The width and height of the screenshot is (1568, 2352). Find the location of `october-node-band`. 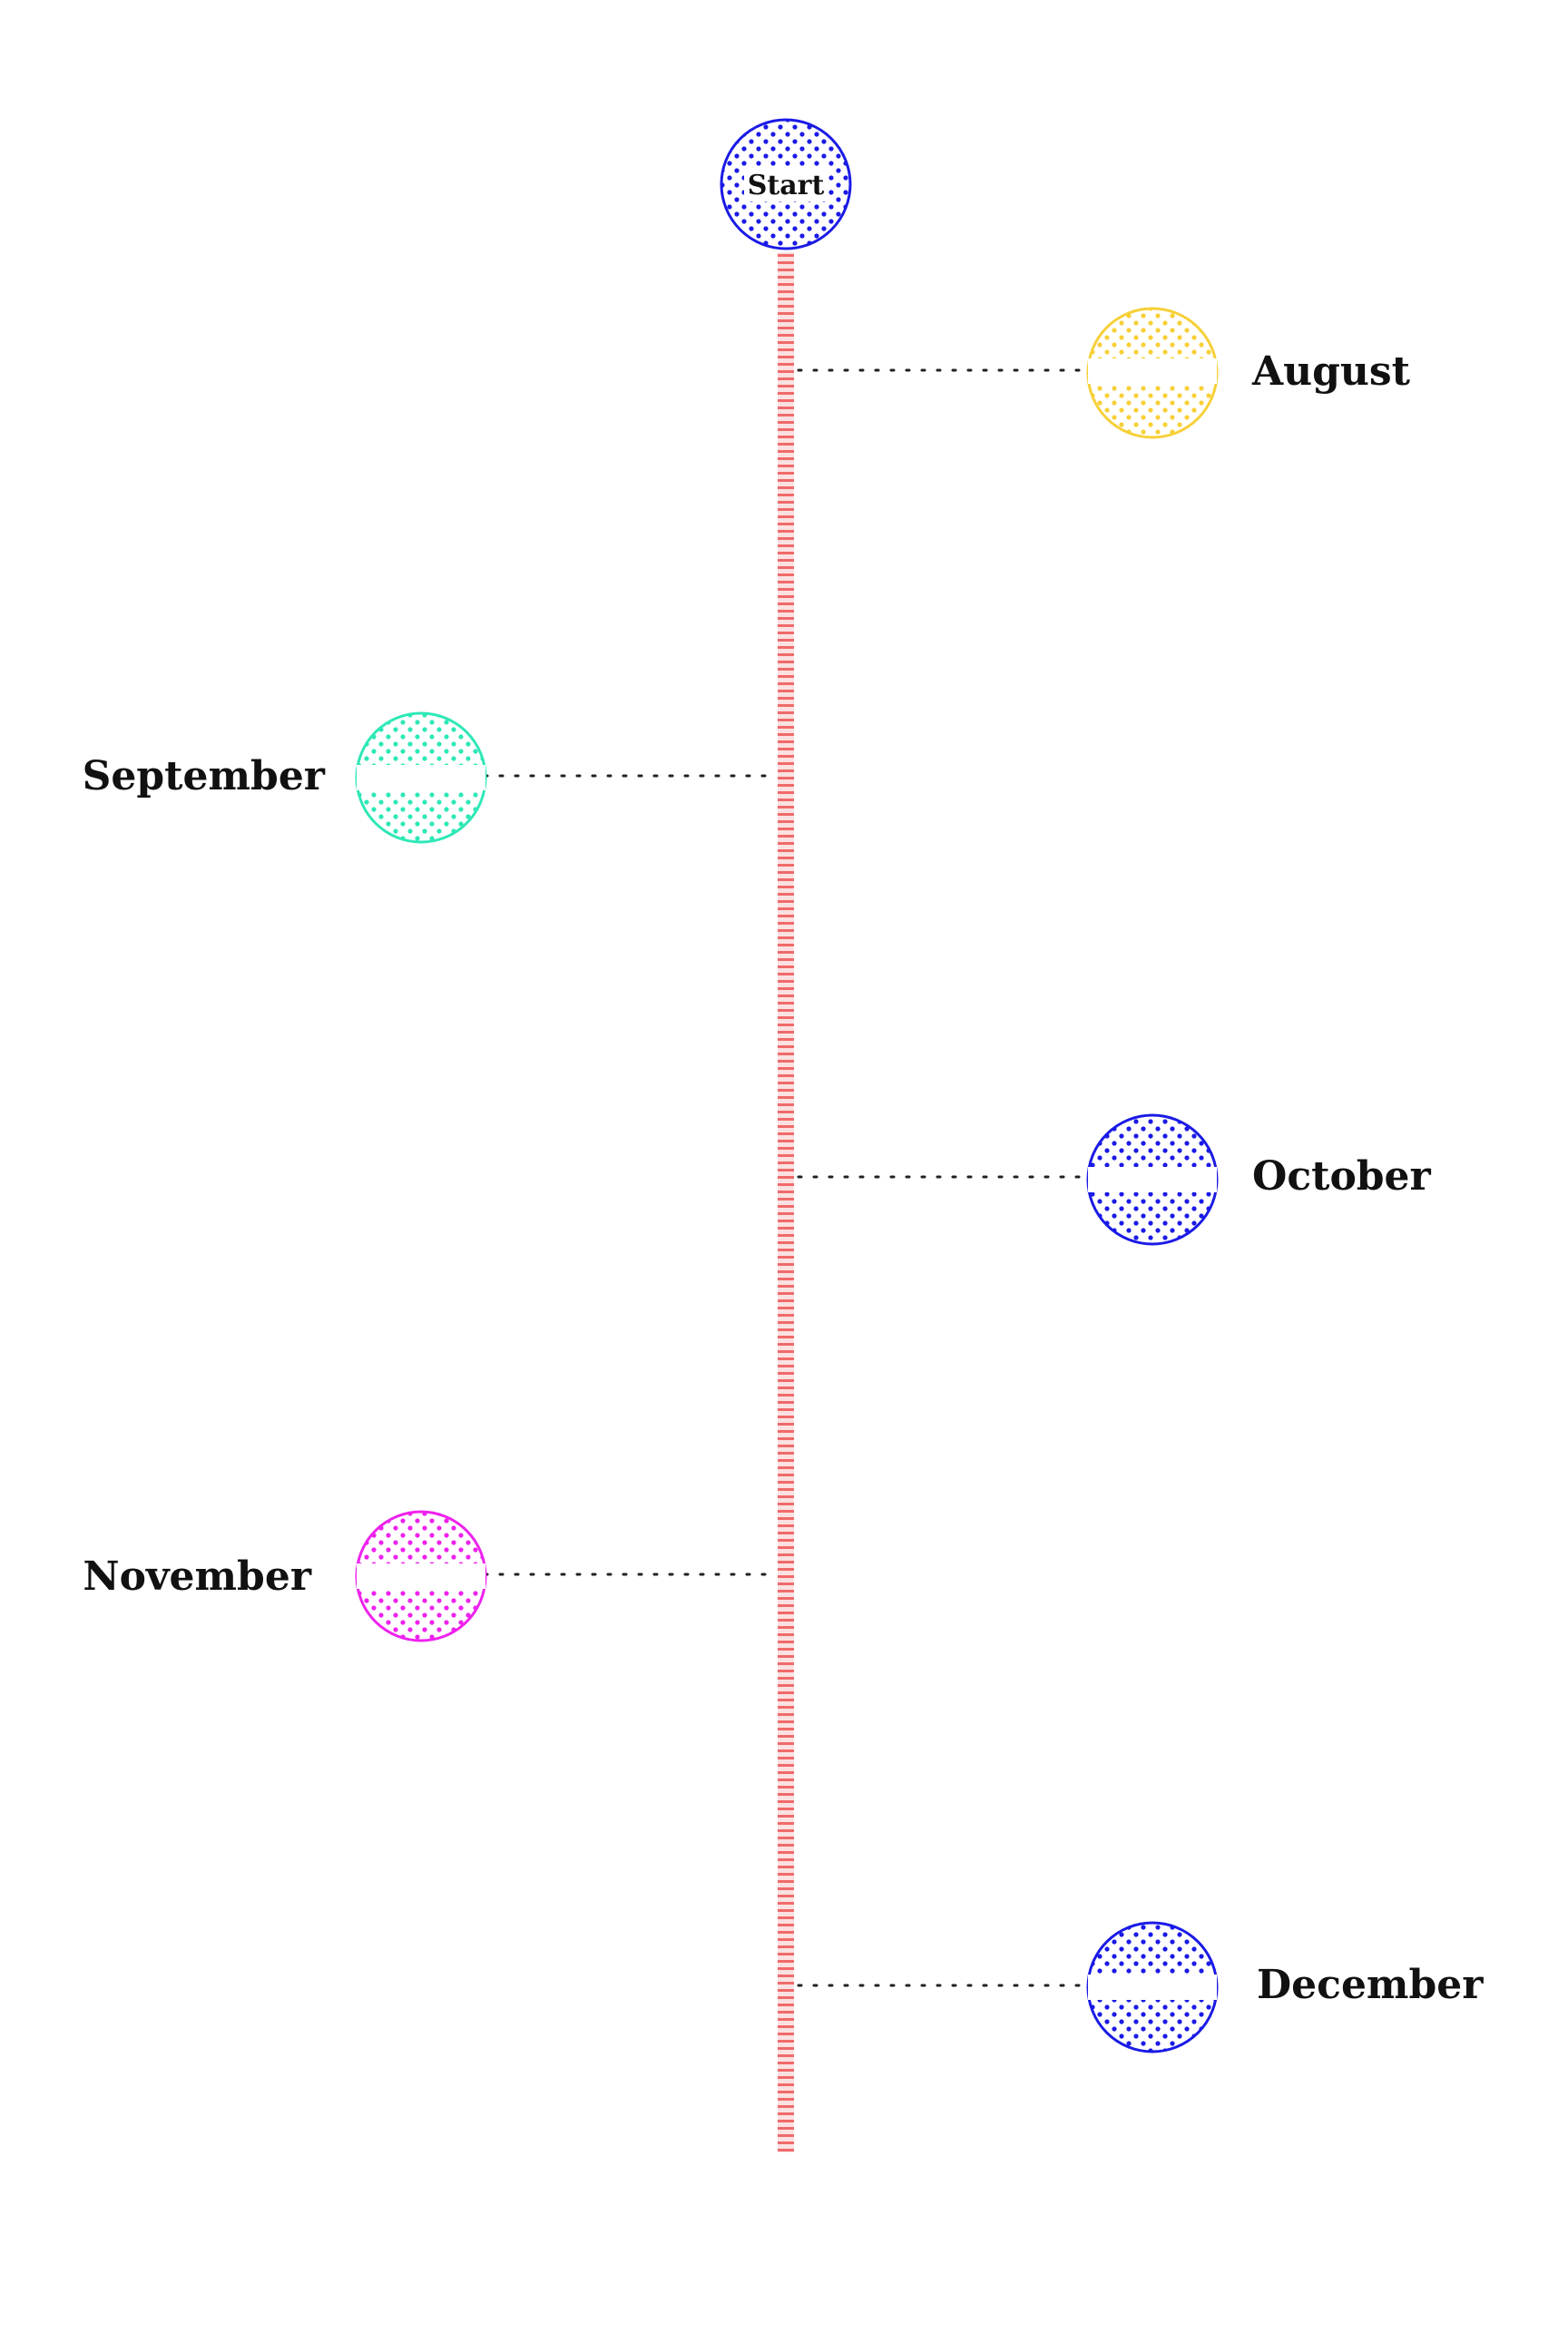

october-node-band is located at coordinates (1152, 1179).